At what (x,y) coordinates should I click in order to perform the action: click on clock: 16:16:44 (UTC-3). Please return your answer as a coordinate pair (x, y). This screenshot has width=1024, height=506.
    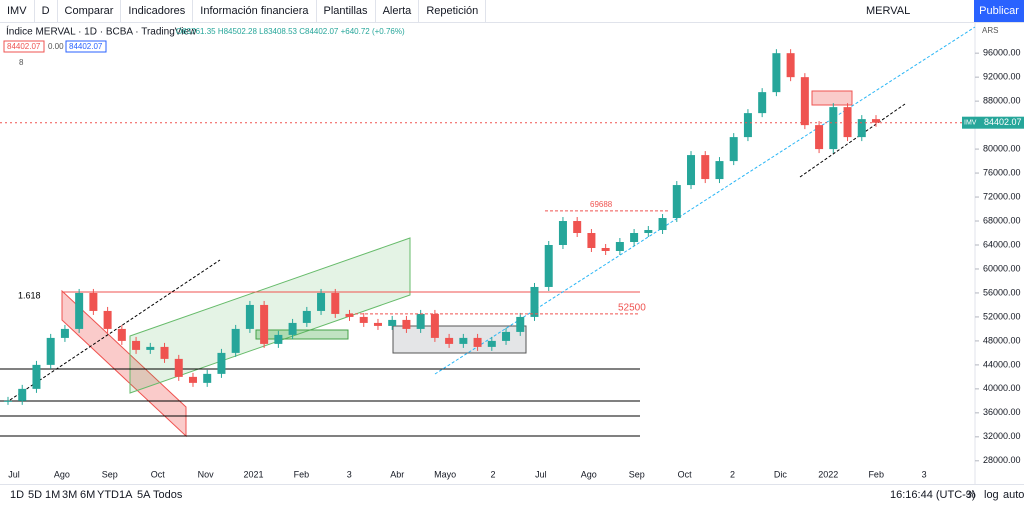
    Looking at the image, I should click on (933, 495).